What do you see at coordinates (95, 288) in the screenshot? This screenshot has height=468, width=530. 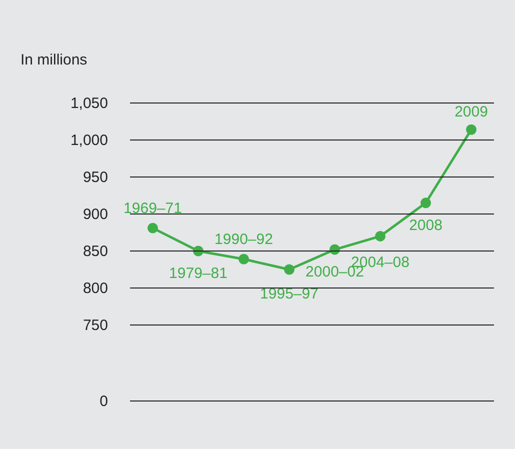 I see `y-tick-label: 800` at bounding box center [95, 288].